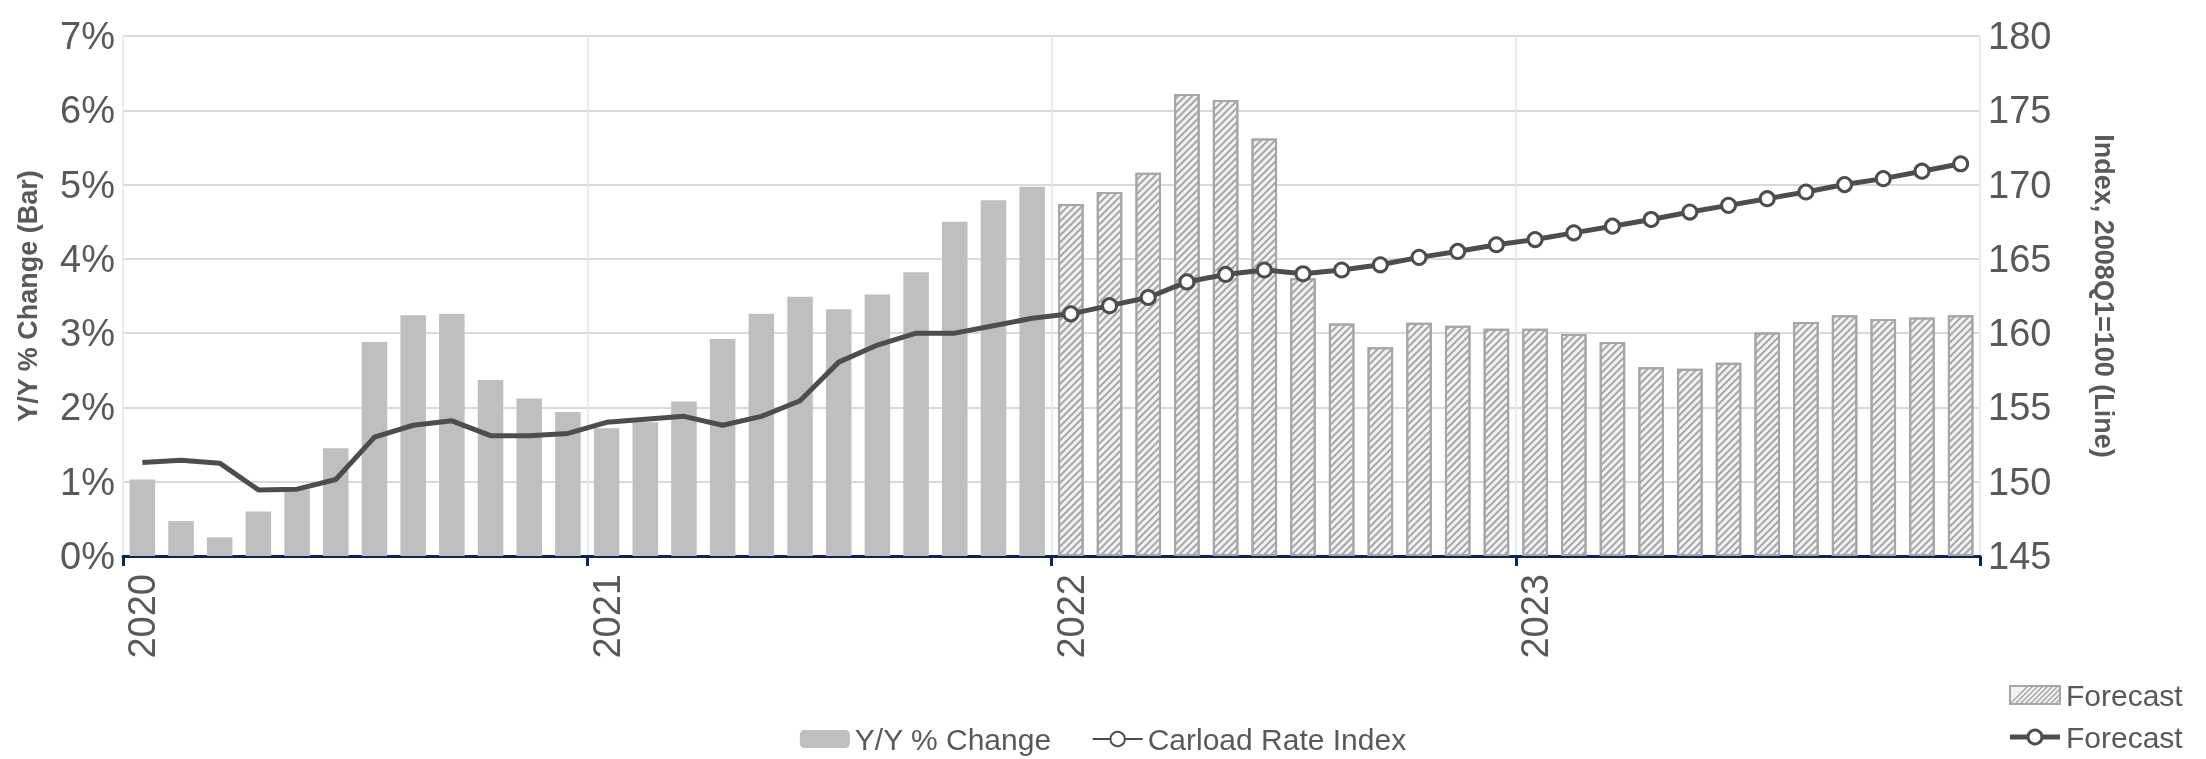 Image resolution: width=2206 pixels, height=759 pixels. I want to click on y-axis-title: Y/Y % Change (Bar), so click(27, 296).